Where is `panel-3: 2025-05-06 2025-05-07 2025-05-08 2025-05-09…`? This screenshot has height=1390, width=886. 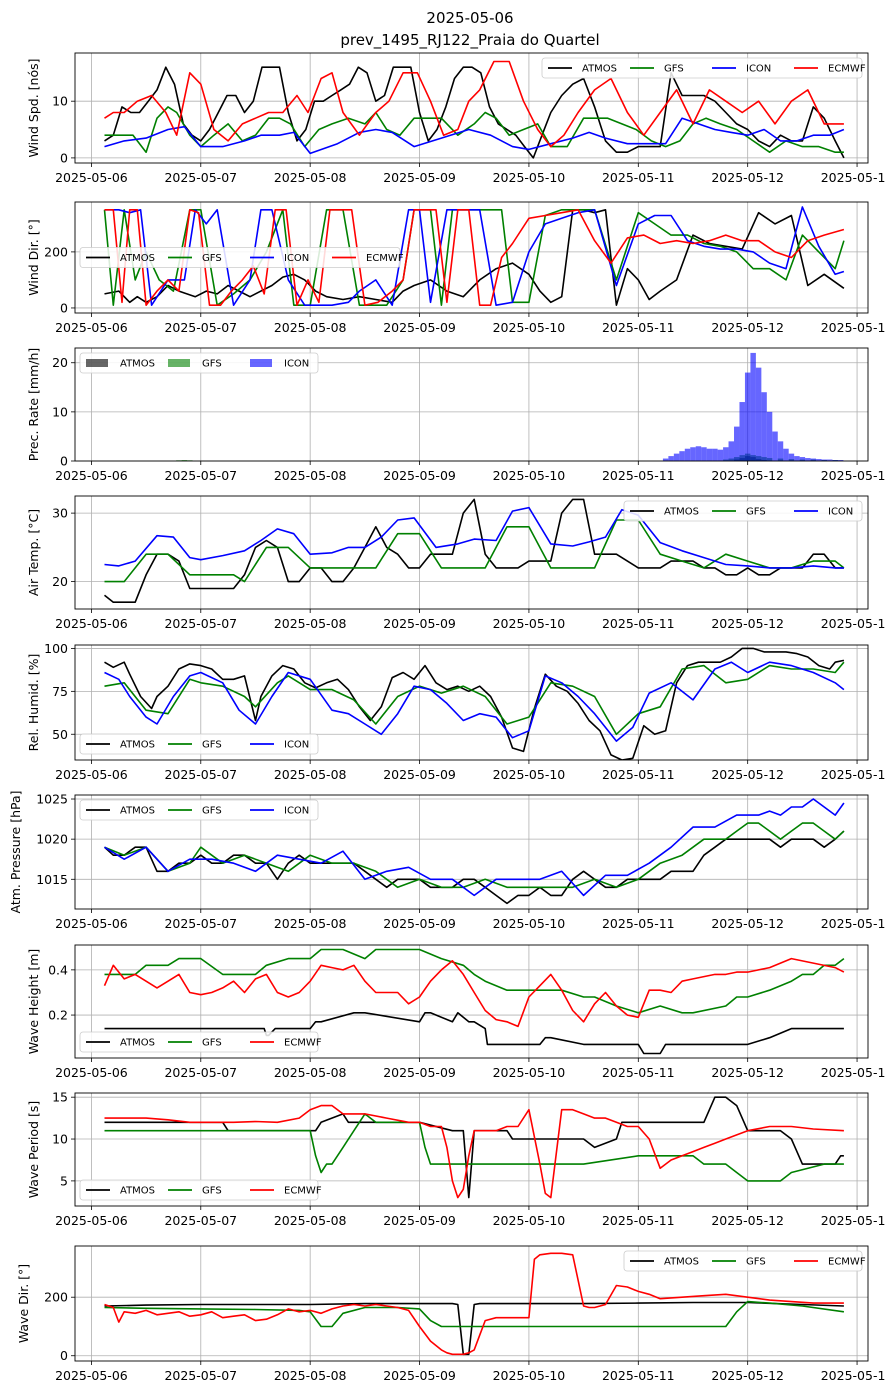 panel-3: 2025-05-06 2025-05-07 2025-05-08 2025-05-09… is located at coordinates (456, 563).